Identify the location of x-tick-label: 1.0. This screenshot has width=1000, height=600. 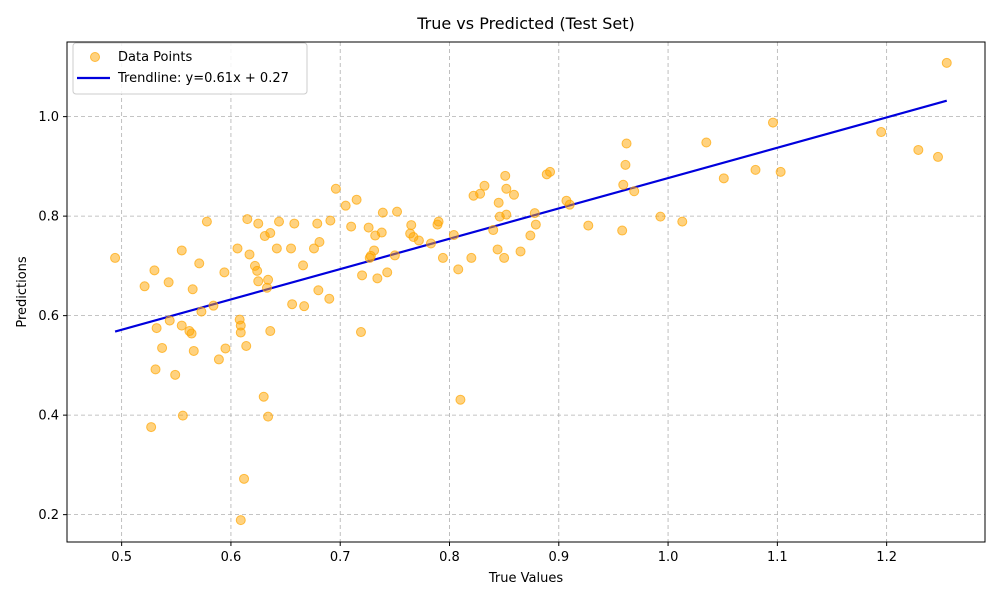
(668, 557).